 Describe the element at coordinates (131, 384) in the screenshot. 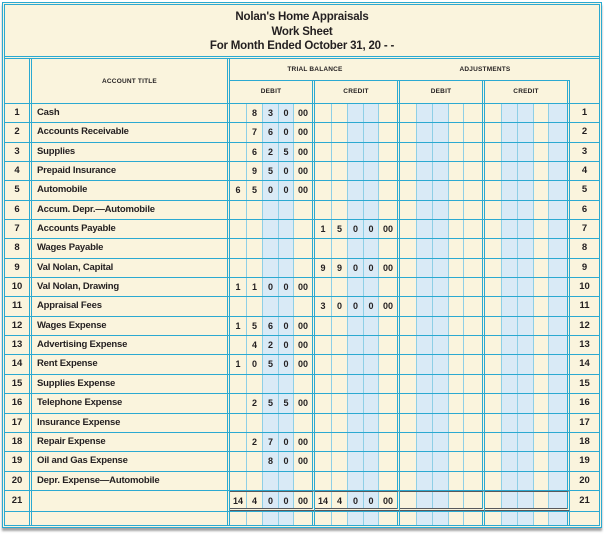

I see `account-title-cell: Supplies Expense` at that location.